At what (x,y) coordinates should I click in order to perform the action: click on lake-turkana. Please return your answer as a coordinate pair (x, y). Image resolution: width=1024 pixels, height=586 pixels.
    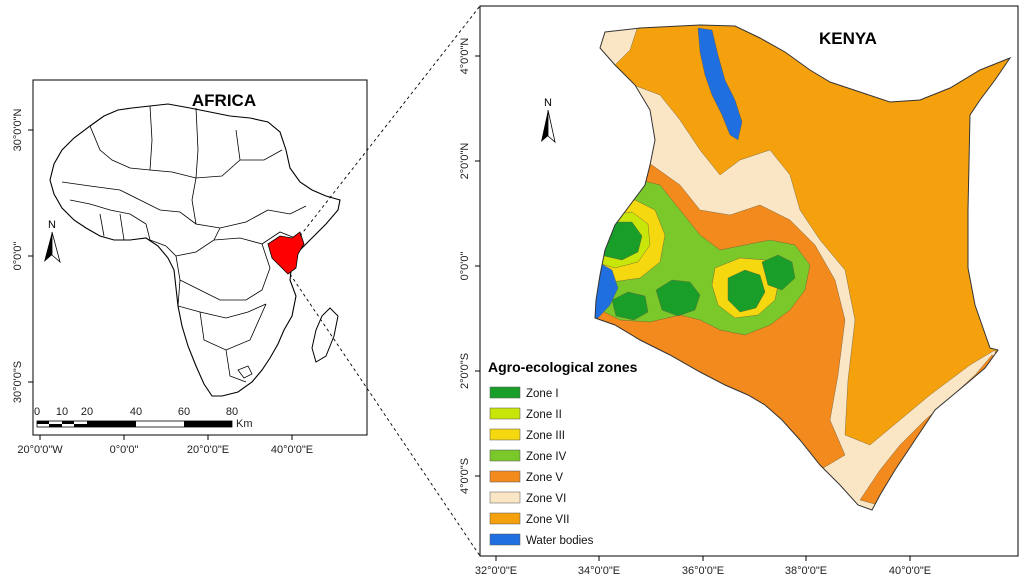
    Looking at the image, I should click on (720, 84).